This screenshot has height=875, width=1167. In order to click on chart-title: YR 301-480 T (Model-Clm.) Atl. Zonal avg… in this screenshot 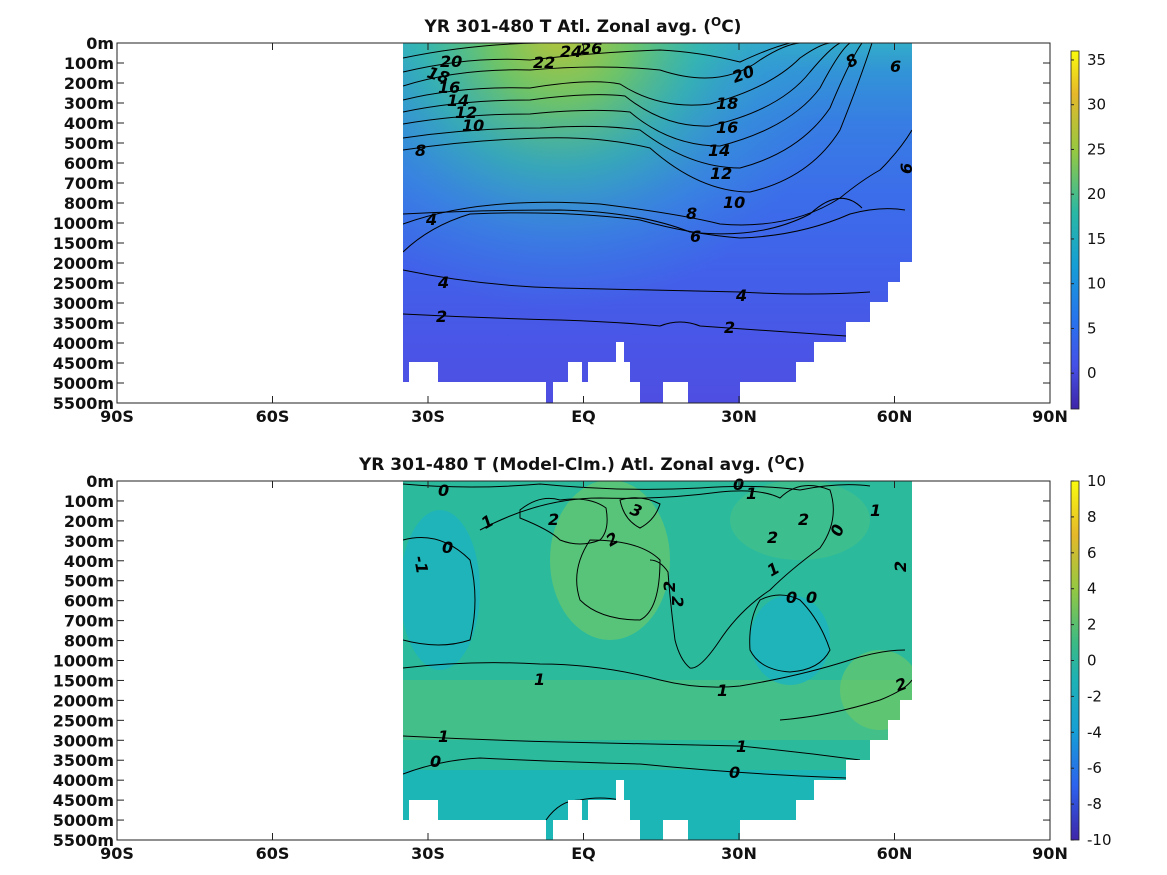, I will do `click(581, 464)`.